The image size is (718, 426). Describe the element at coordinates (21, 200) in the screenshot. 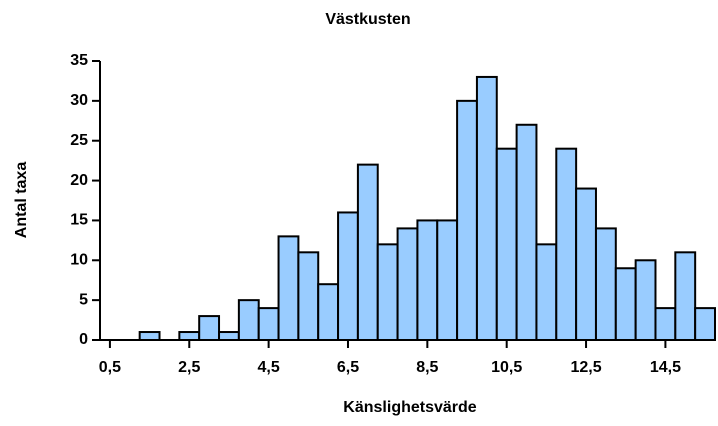

I see `y-axis-label: Antal taxa` at that location.